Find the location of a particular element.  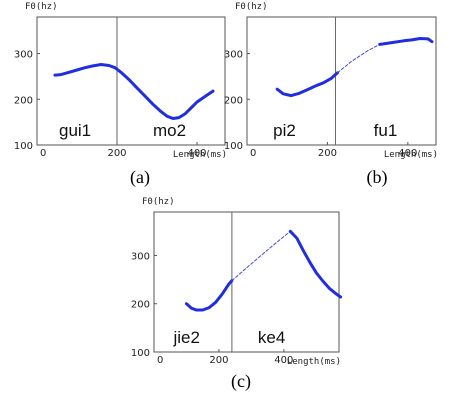

syllable-label: fu1 is located at coordinates (386, 130).